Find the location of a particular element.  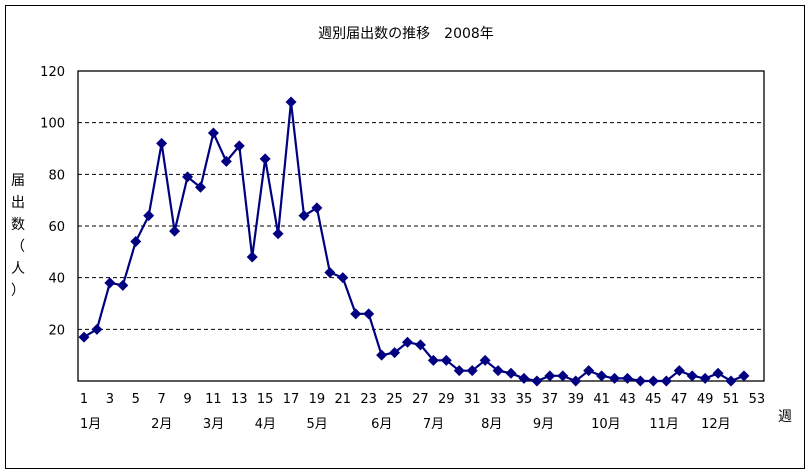

y-axis-ticks: 20 40 60 80 100 120 is located at coordinates (52, 201).